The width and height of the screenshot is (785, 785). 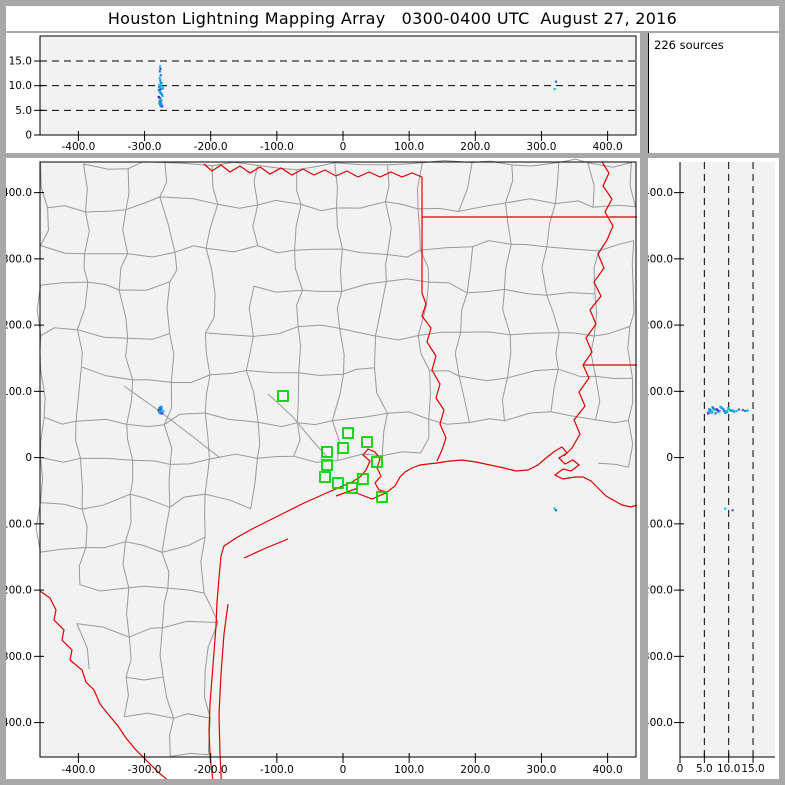 I want to click on distance-y-tick-label: 0, so click(x=669, y=458).